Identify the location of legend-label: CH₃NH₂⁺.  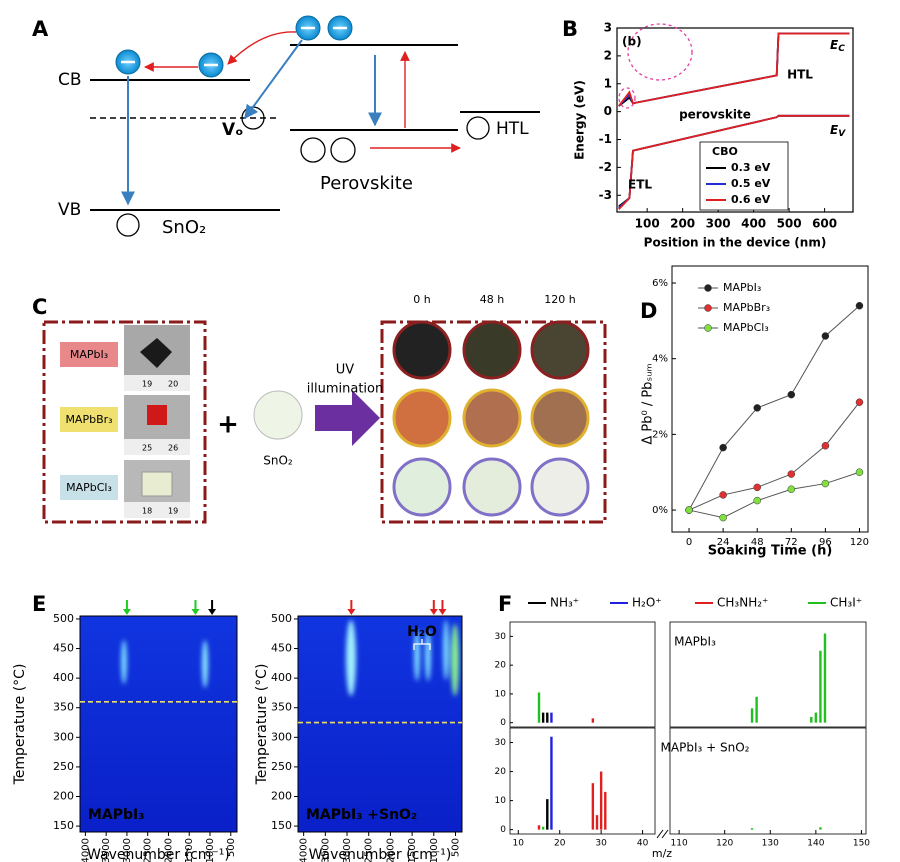
(742, 603).